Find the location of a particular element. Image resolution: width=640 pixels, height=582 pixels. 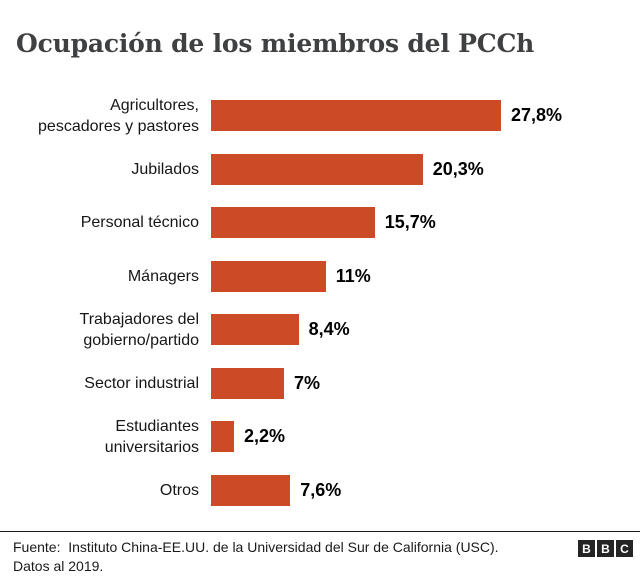

category-label-line: Sector industrial is located at coordinates (141, 383).